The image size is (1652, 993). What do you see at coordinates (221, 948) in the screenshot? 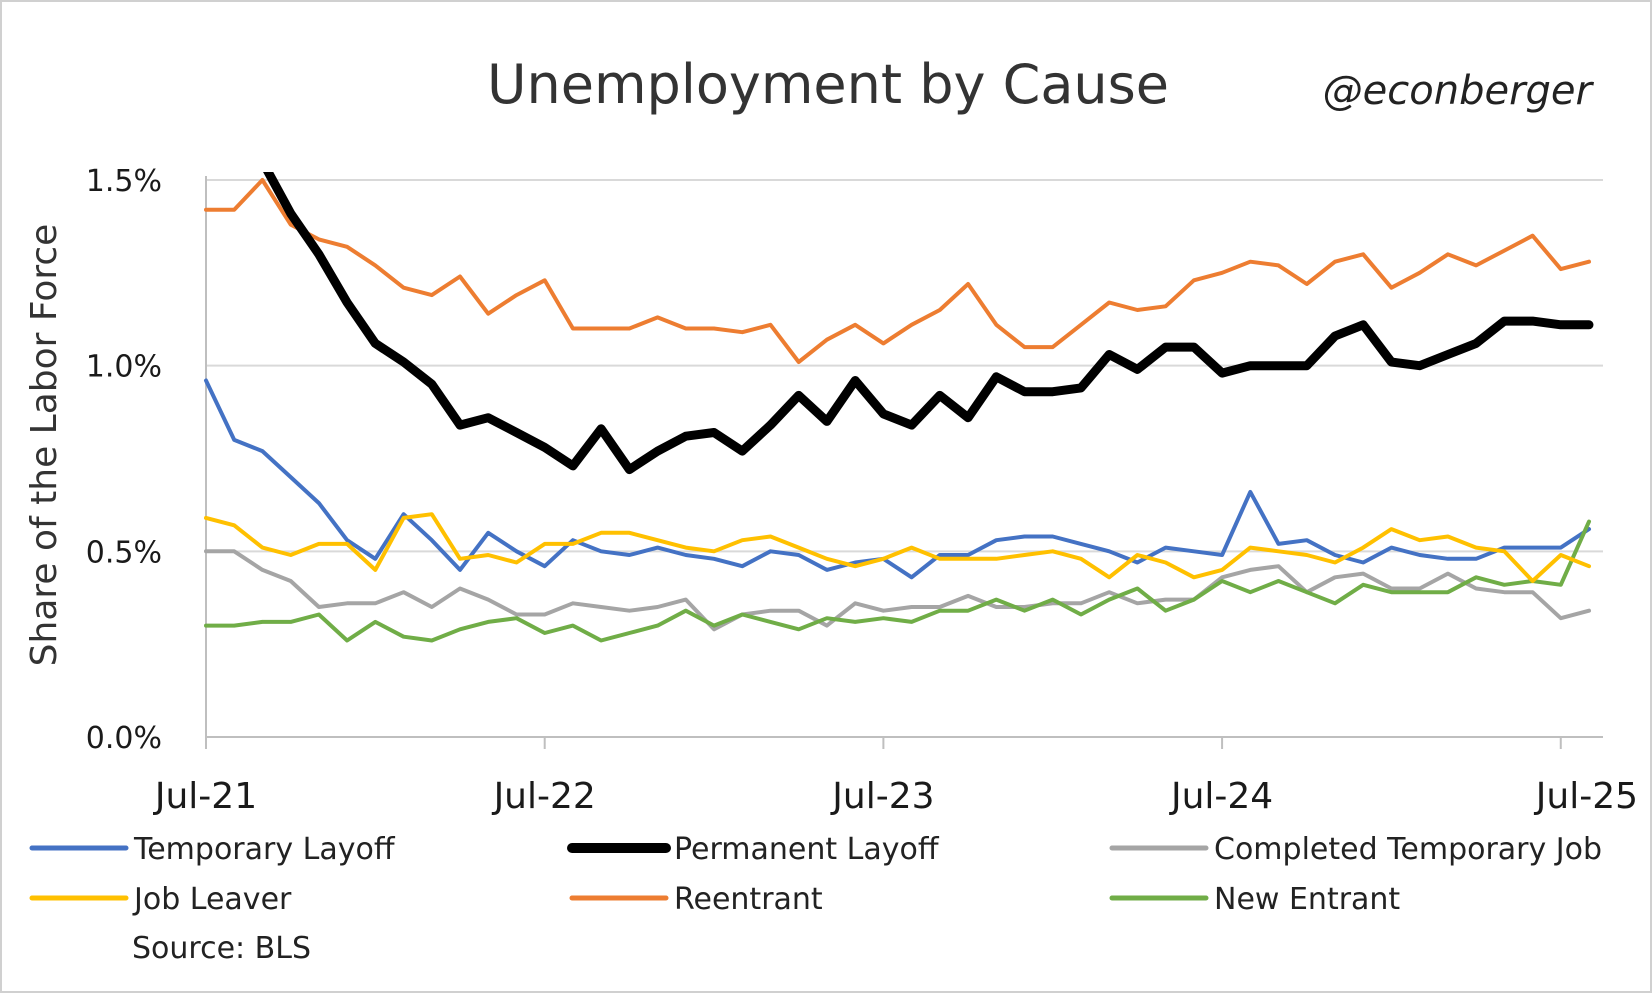
I see `source-note: Source: BLS` at bounding box center [221, 948].